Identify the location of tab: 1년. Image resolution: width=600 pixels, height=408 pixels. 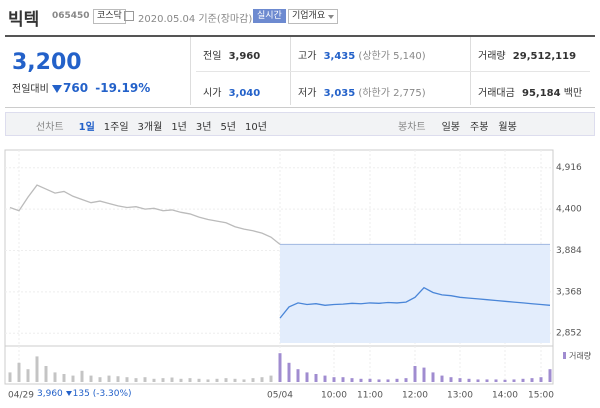
(179, 127).